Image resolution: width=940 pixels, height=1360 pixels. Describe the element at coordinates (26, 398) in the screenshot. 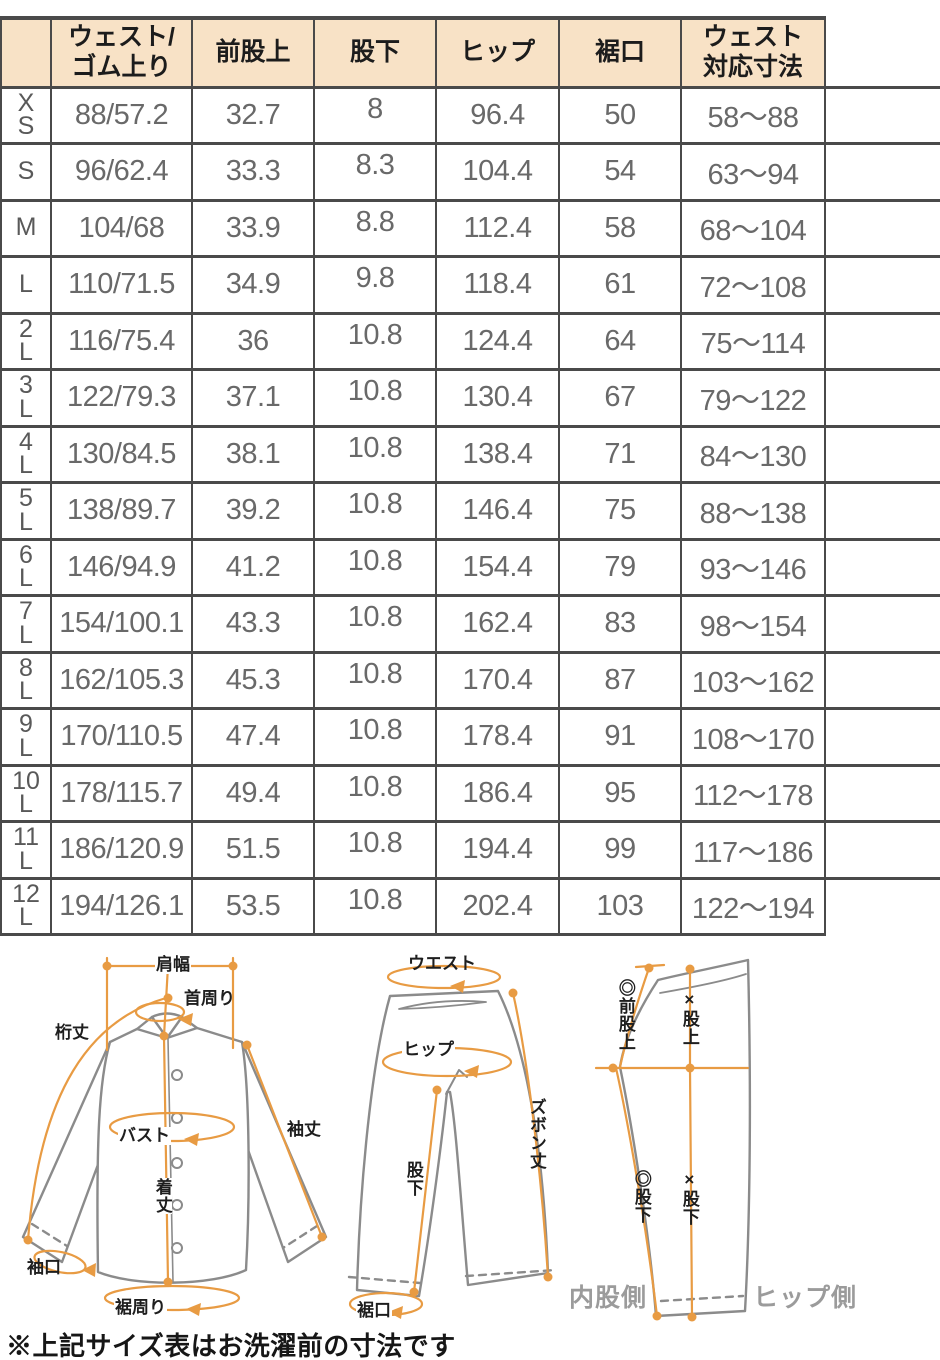

I see `size-label: 3 L` at that location.